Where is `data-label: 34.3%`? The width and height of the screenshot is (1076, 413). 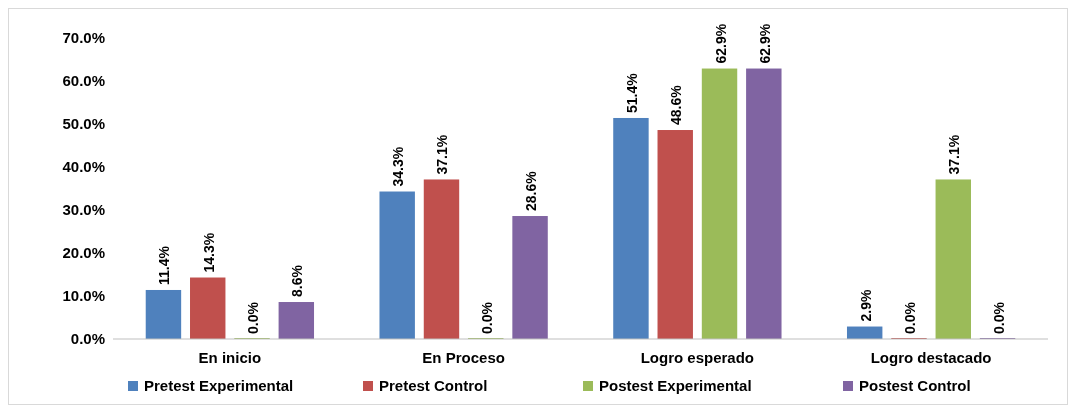 data-label: 34.3% is located at coordinates (398, 166).